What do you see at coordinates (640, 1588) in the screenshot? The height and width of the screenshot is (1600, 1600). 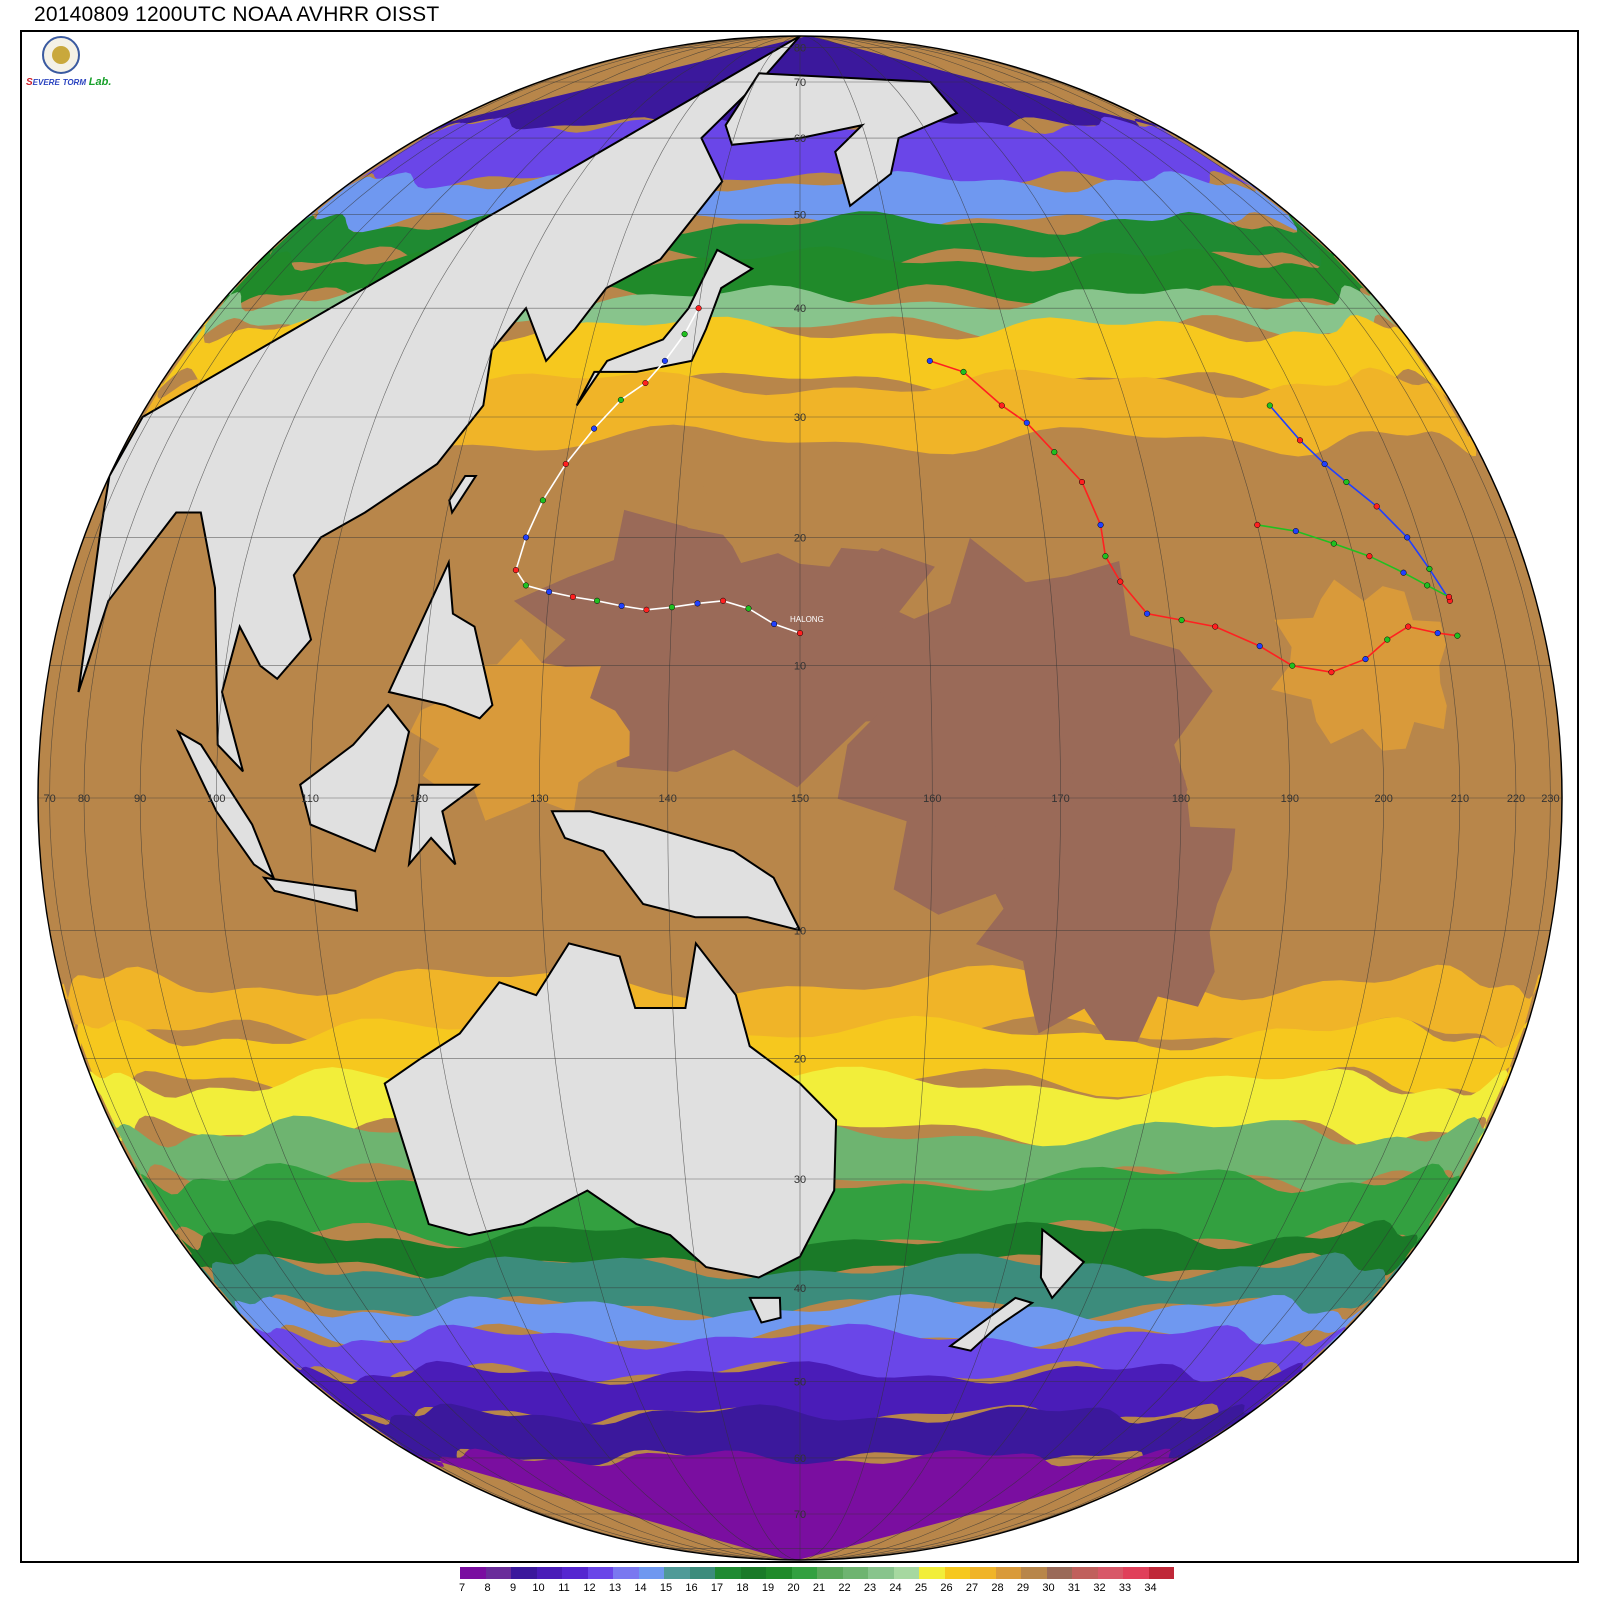 I see `colorbar-tick-label: 14` at bounding box center [640, 1588].